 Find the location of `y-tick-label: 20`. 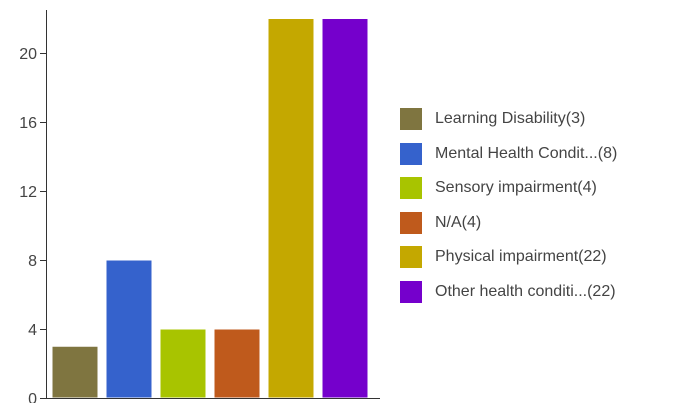

y-tick-label: 20 is located at coordinates (28, 54).